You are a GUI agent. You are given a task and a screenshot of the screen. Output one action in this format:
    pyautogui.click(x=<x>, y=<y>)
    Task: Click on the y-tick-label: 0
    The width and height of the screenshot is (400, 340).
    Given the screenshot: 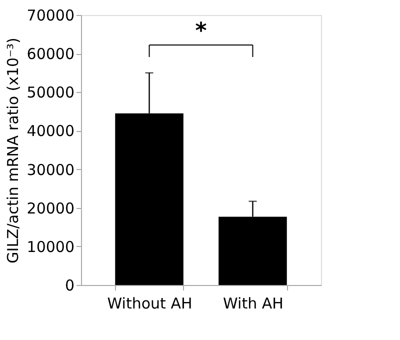 What is the action you would take?
    pyautogui.click(x=69, y=285)
    